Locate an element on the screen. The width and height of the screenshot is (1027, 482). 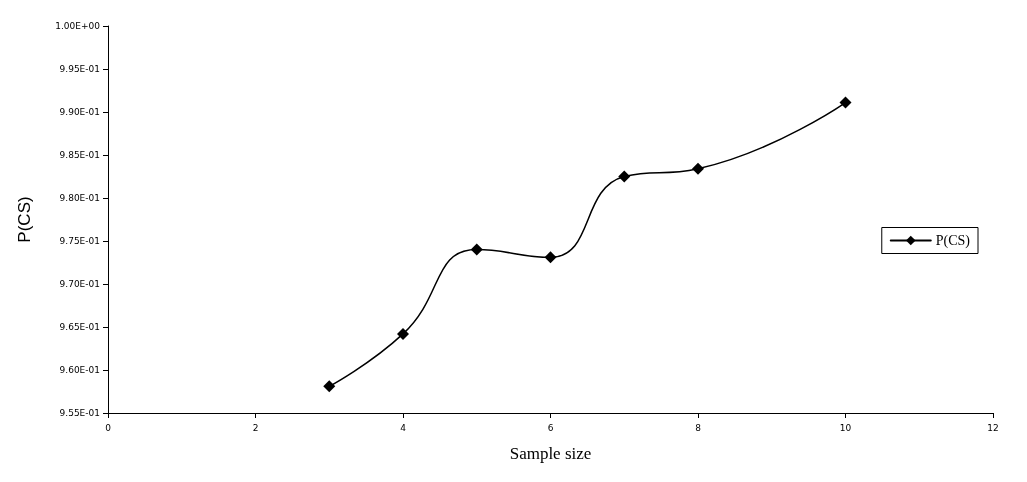
y-tick-label: 9.95E-01 is located at coordinates (79, 69).